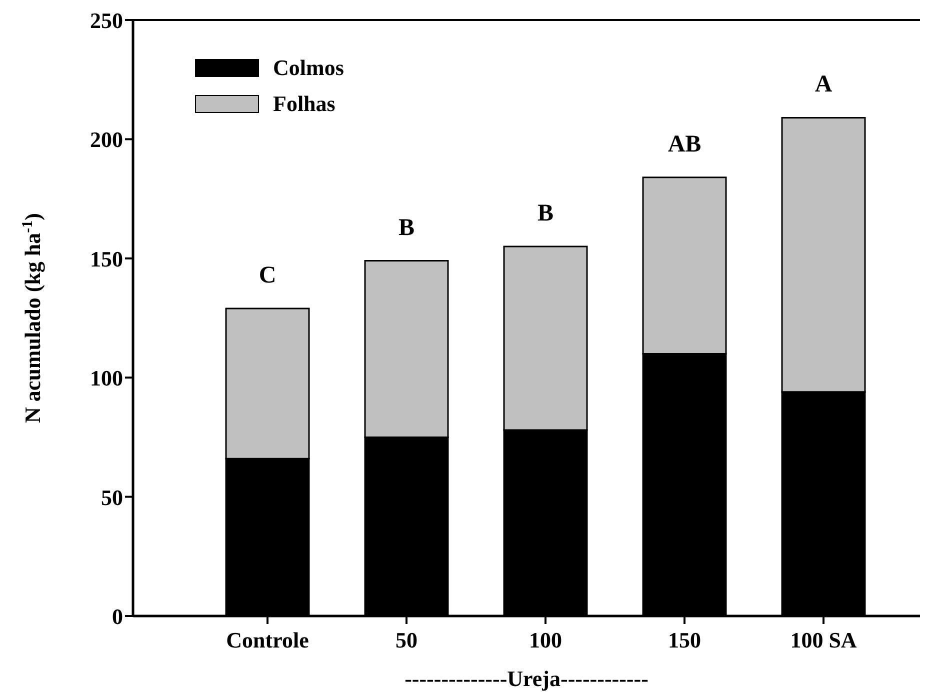  Describe the element at coordinates (545, 640) in the screenshot. I see `x-tick-label: 100` at that location.